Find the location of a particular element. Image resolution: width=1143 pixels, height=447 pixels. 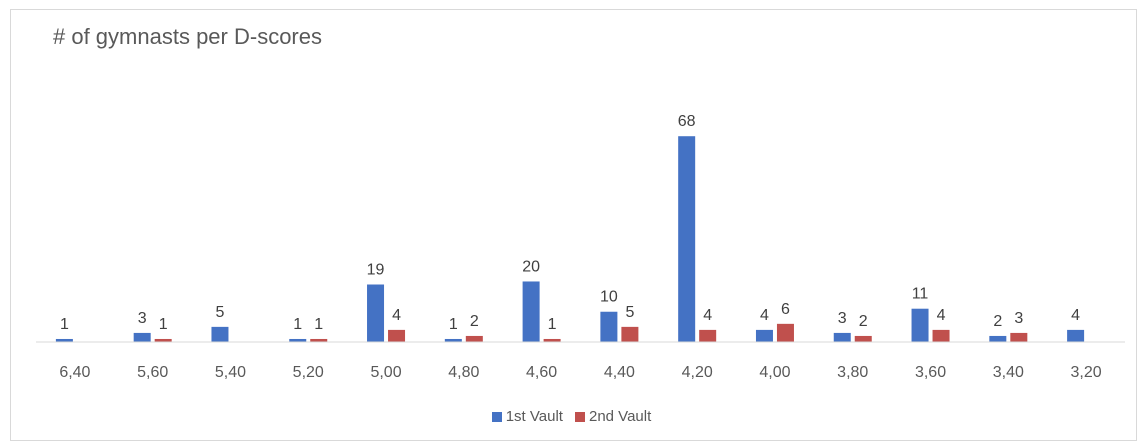

x-tick-label-4: 5,00 is located at coordinates (385, 372).